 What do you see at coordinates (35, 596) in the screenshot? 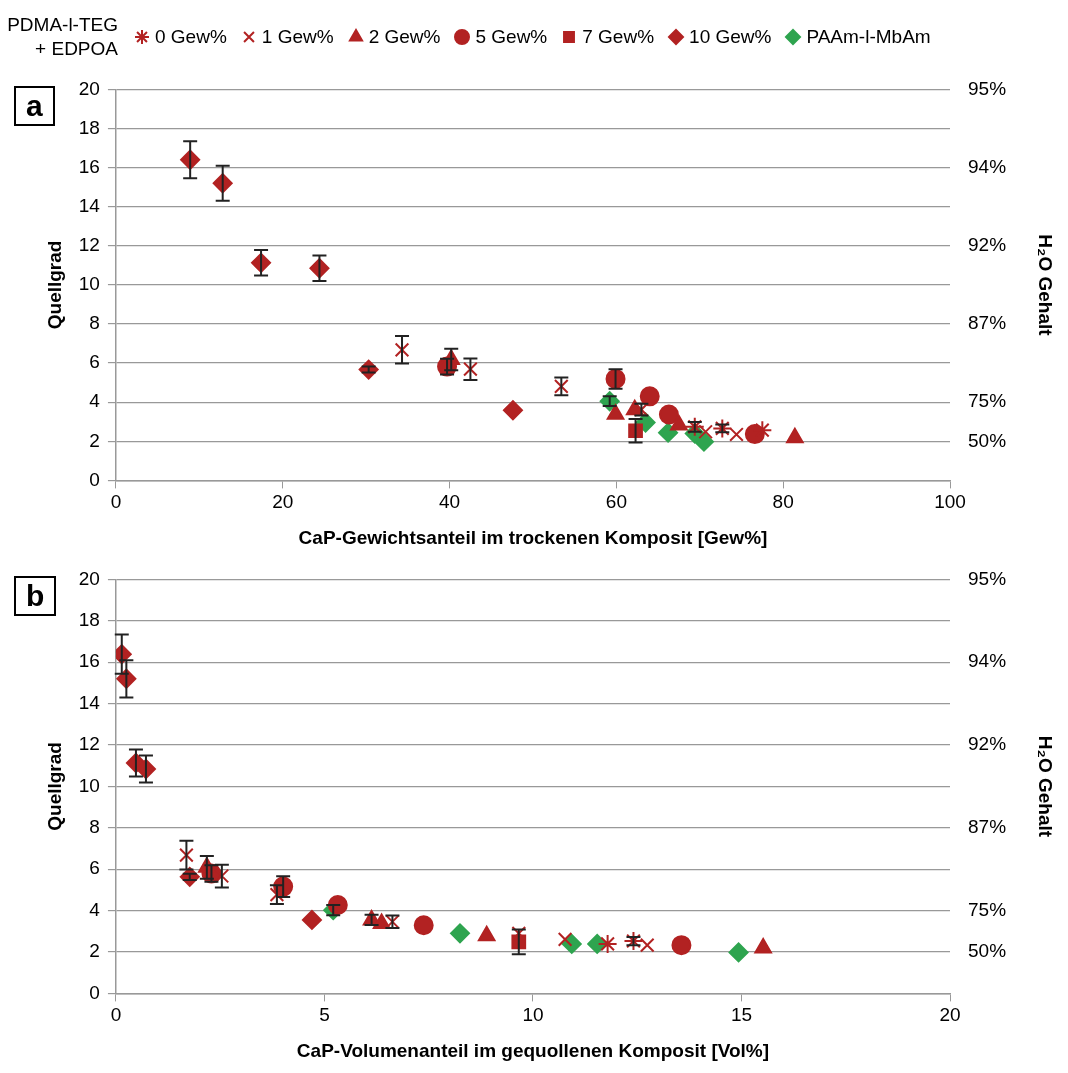
I see `text: b` at bounding box center [35, 596].